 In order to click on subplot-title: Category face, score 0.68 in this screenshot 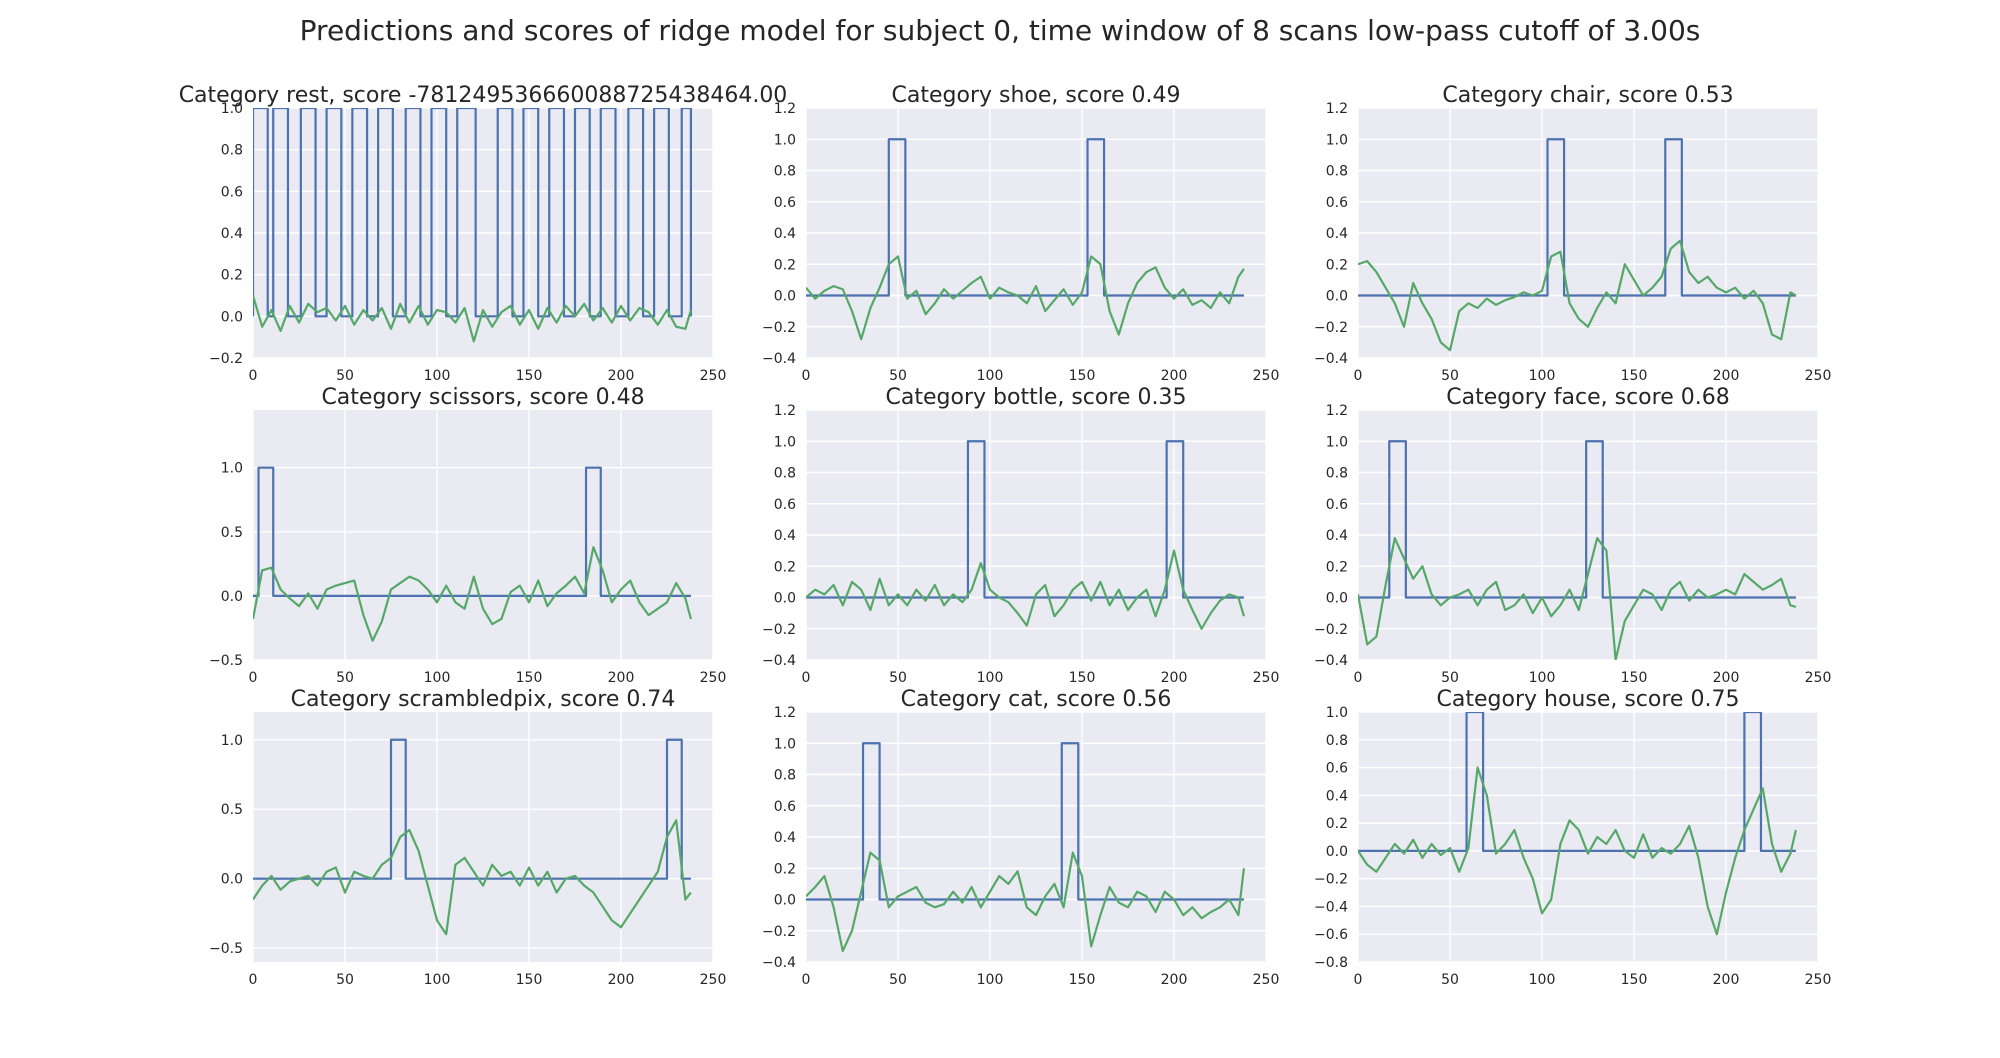, I will do `click(1587, 397)`.